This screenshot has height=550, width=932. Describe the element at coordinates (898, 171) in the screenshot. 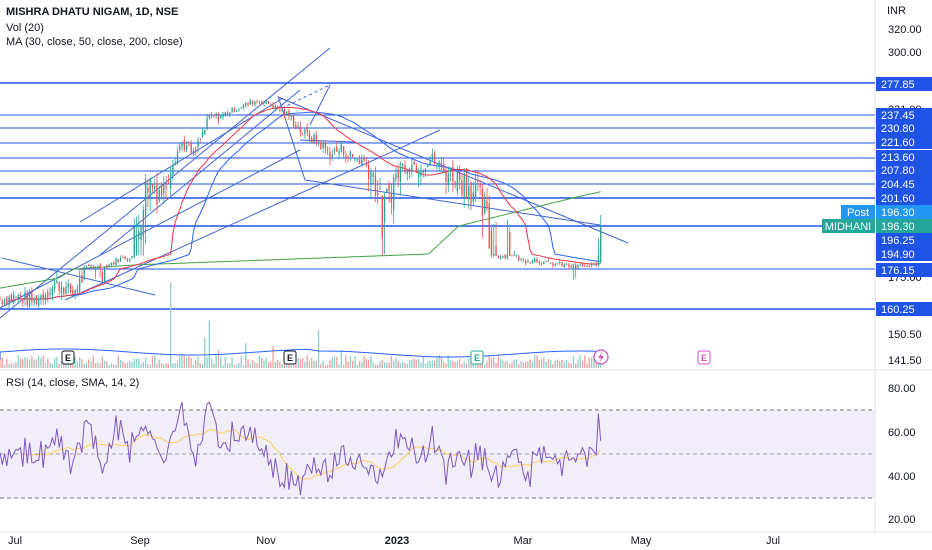

I see `price-tag-label: 207.80` at that location.